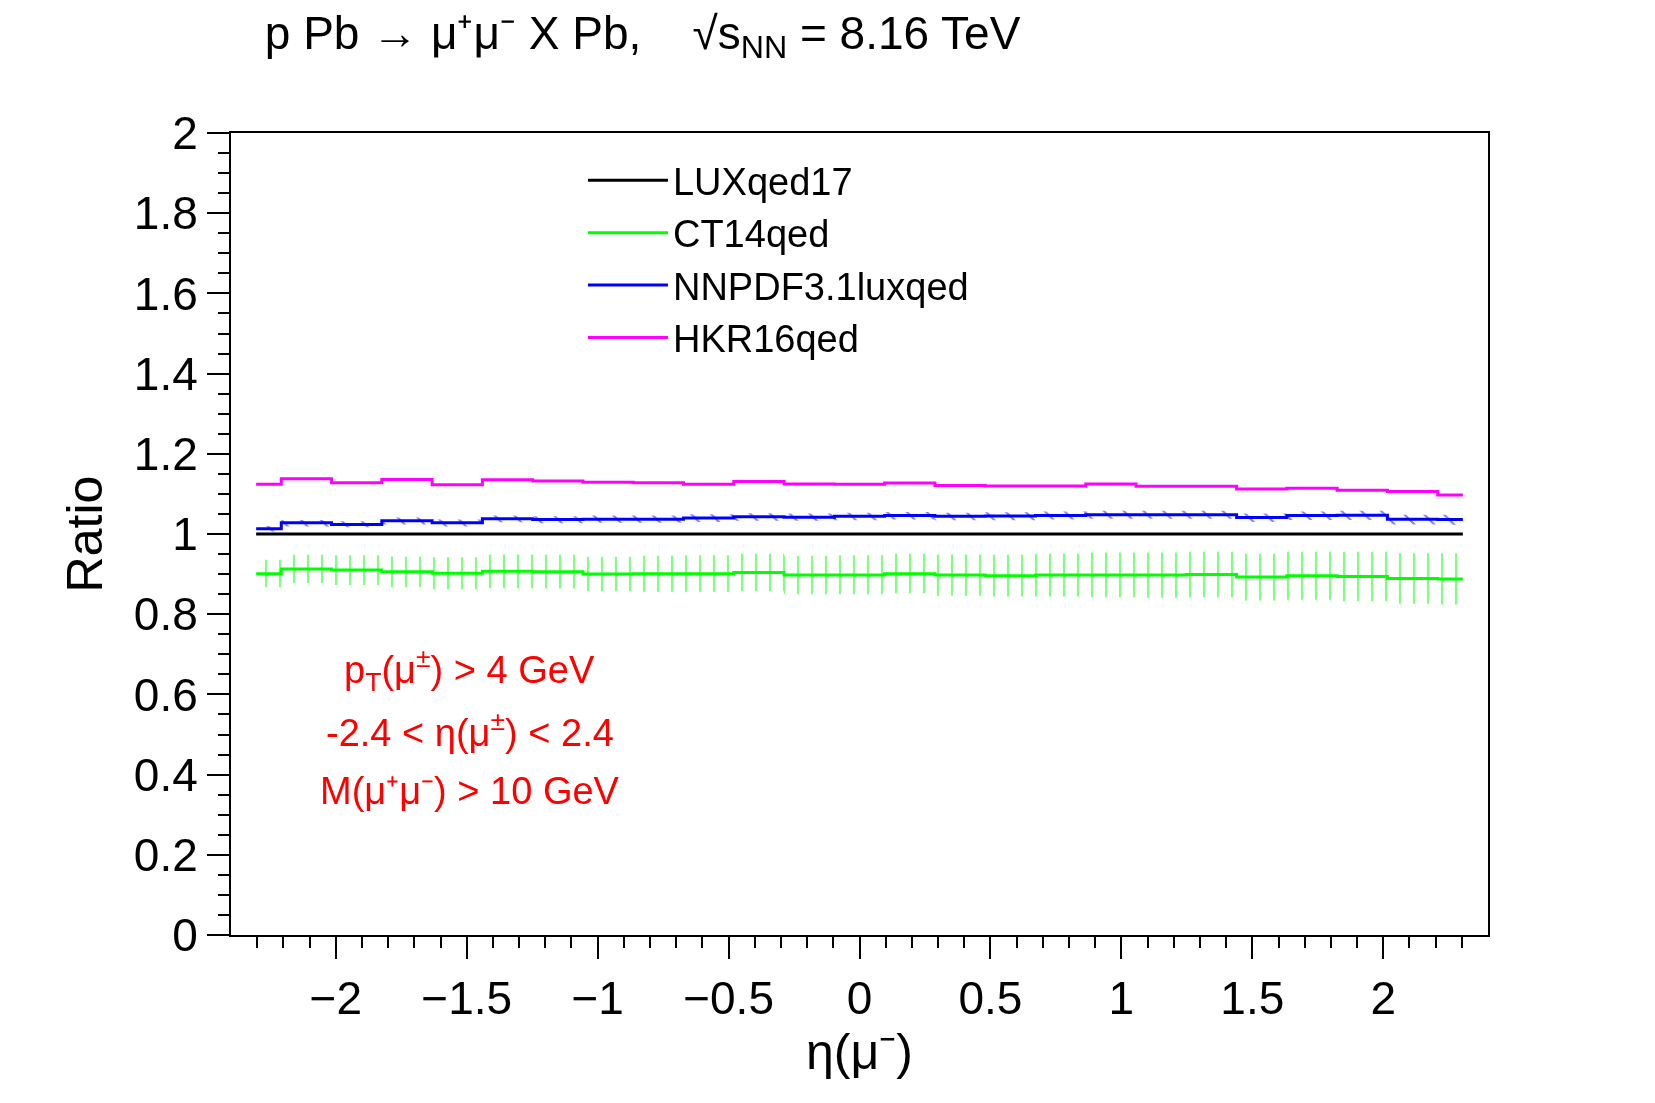 This screenshot has width=1655, height=1103. What do you see at coordinates (642, 36) in the screenshot?
I see `chart-title: p Pb → μ⁺μ⁻ X Pb, √s$_{NN}$ = 8.16 TeV` at bounding box center [642, 36].